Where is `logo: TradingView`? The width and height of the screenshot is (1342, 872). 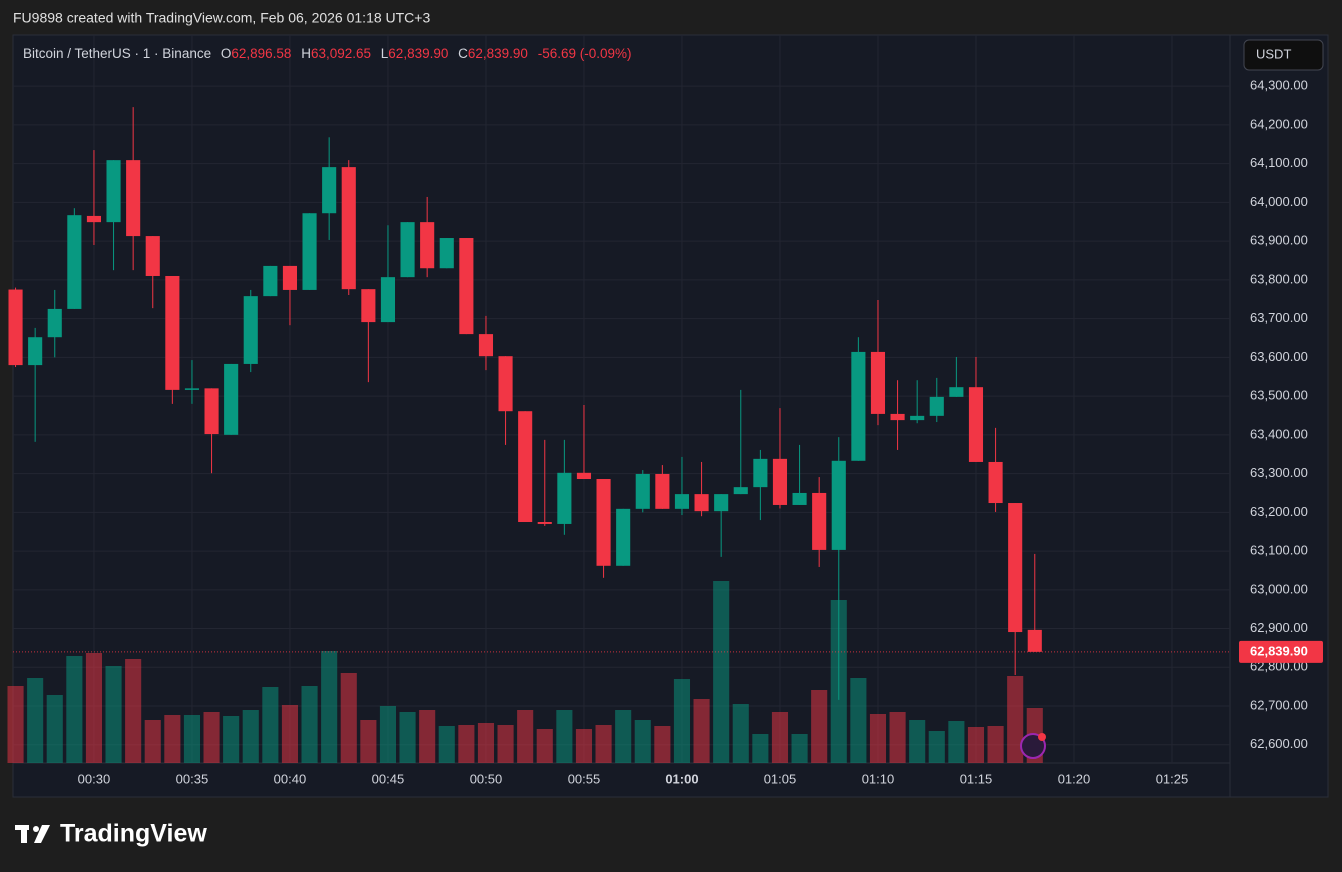 logo: TradingView is located at coordinates (133, 834).